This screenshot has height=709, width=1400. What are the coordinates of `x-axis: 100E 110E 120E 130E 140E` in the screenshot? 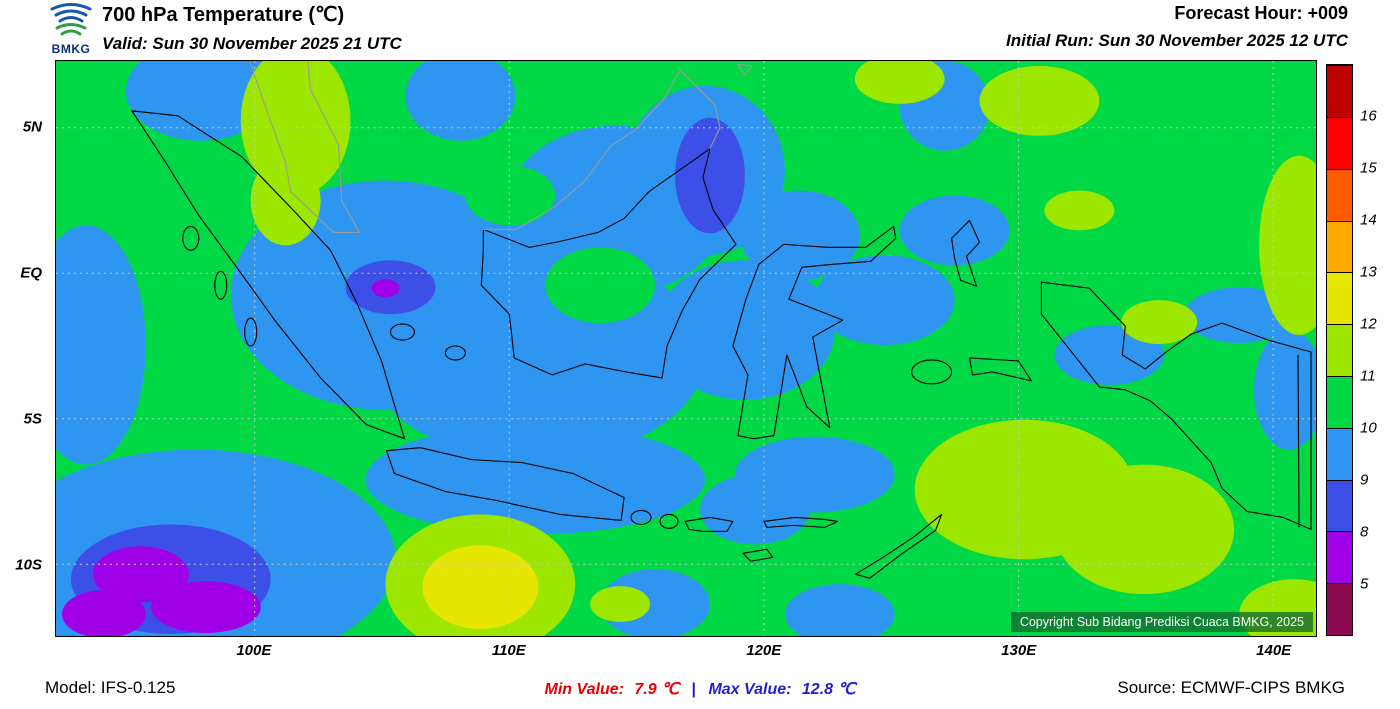 It's located at (686, 653).